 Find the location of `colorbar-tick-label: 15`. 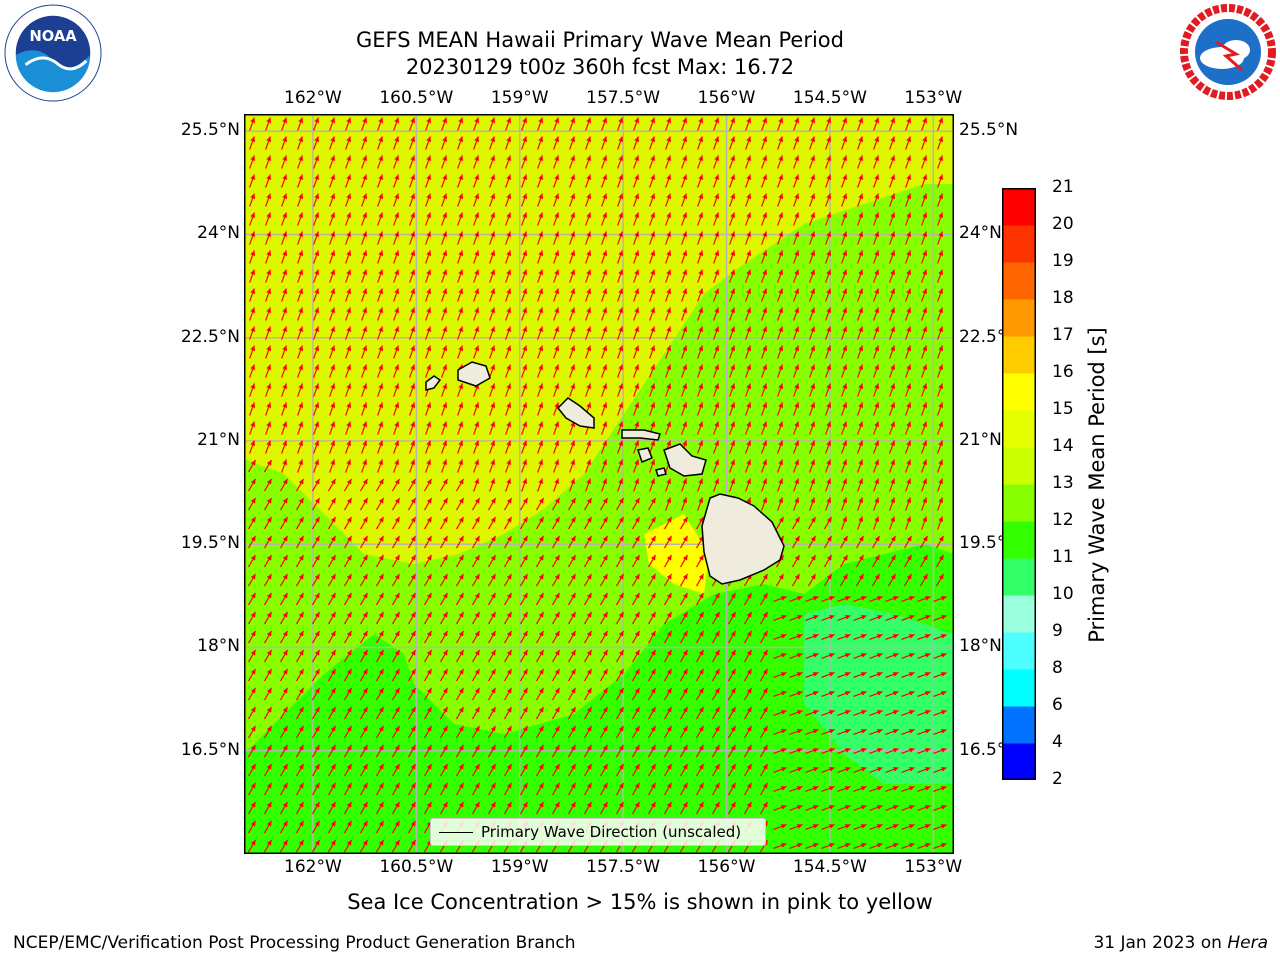

colorbar-tick-label: 15 is located at coordinates (1063, 409).